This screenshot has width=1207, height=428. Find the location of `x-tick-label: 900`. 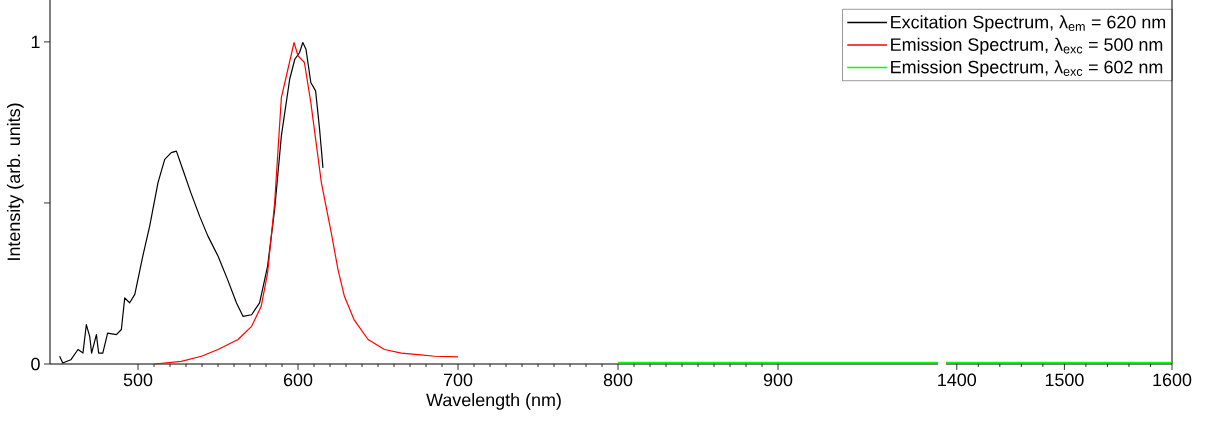

x-tick-label: 900 is located at coordinates (778, 380).